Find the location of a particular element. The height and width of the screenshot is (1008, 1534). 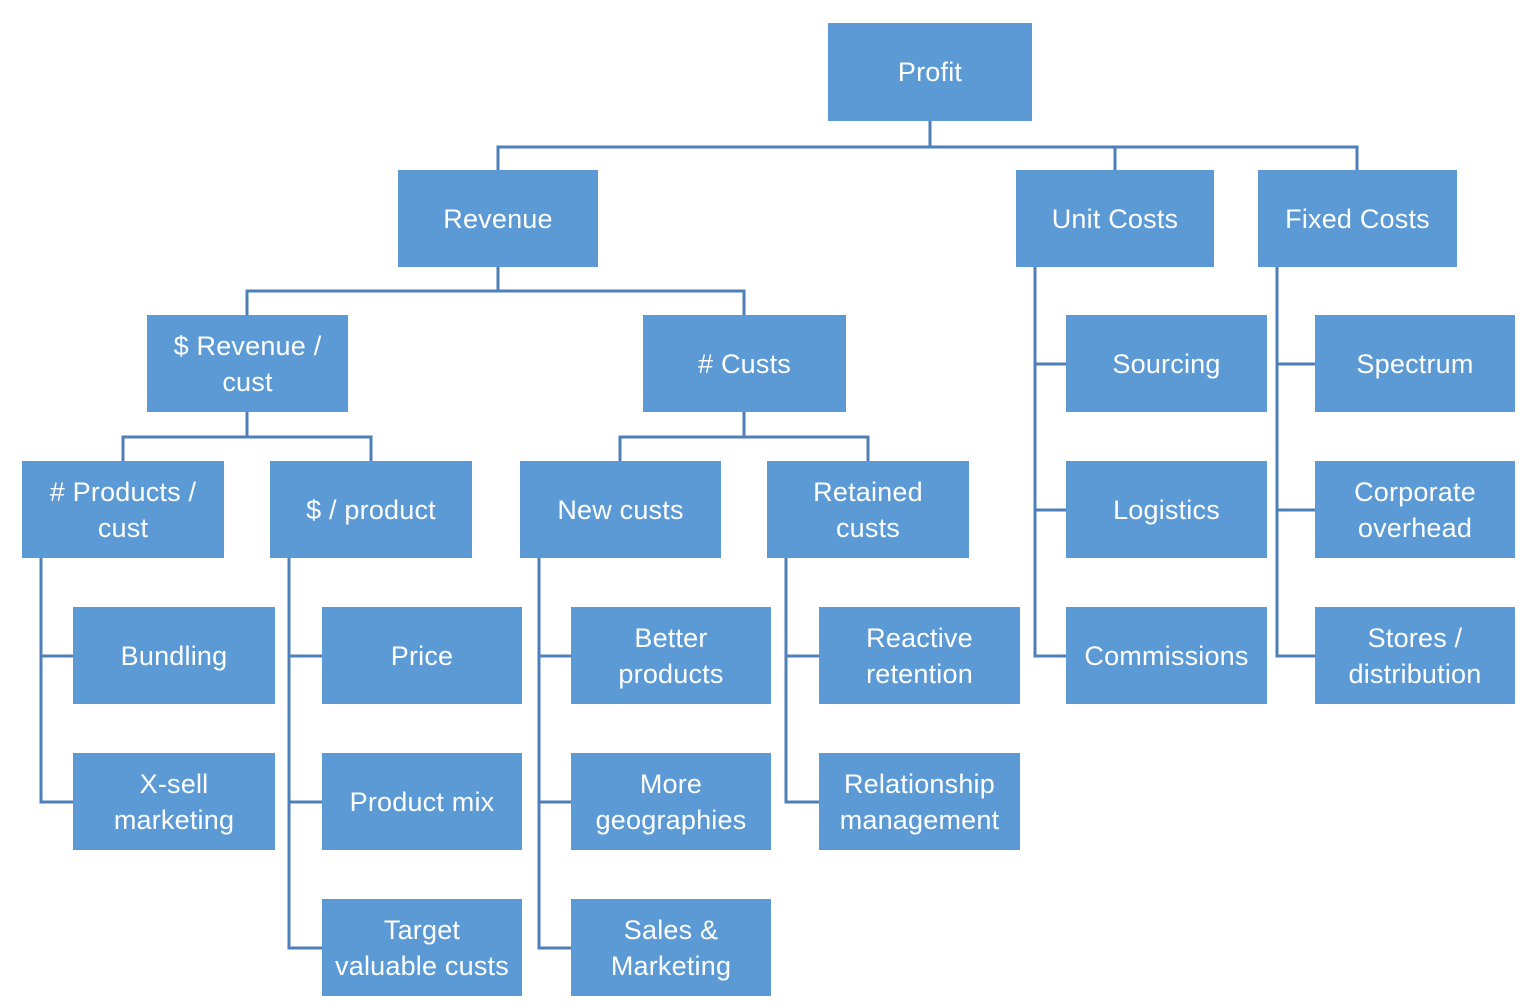

node-profit: Profit is located at coordinates (930, 72).